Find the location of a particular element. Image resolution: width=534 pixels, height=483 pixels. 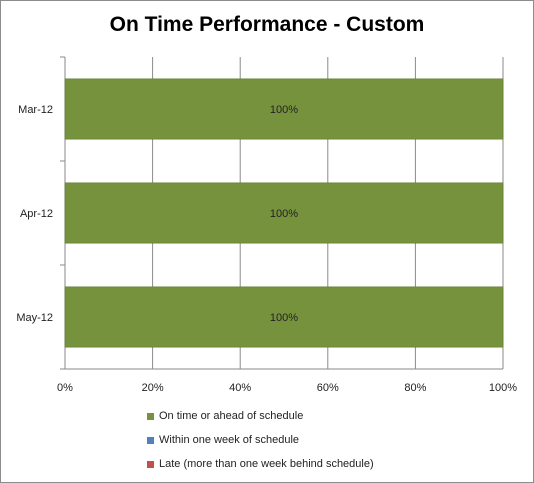

legend-item: On time or ahead of schedule is located at coordinates (260, 416).